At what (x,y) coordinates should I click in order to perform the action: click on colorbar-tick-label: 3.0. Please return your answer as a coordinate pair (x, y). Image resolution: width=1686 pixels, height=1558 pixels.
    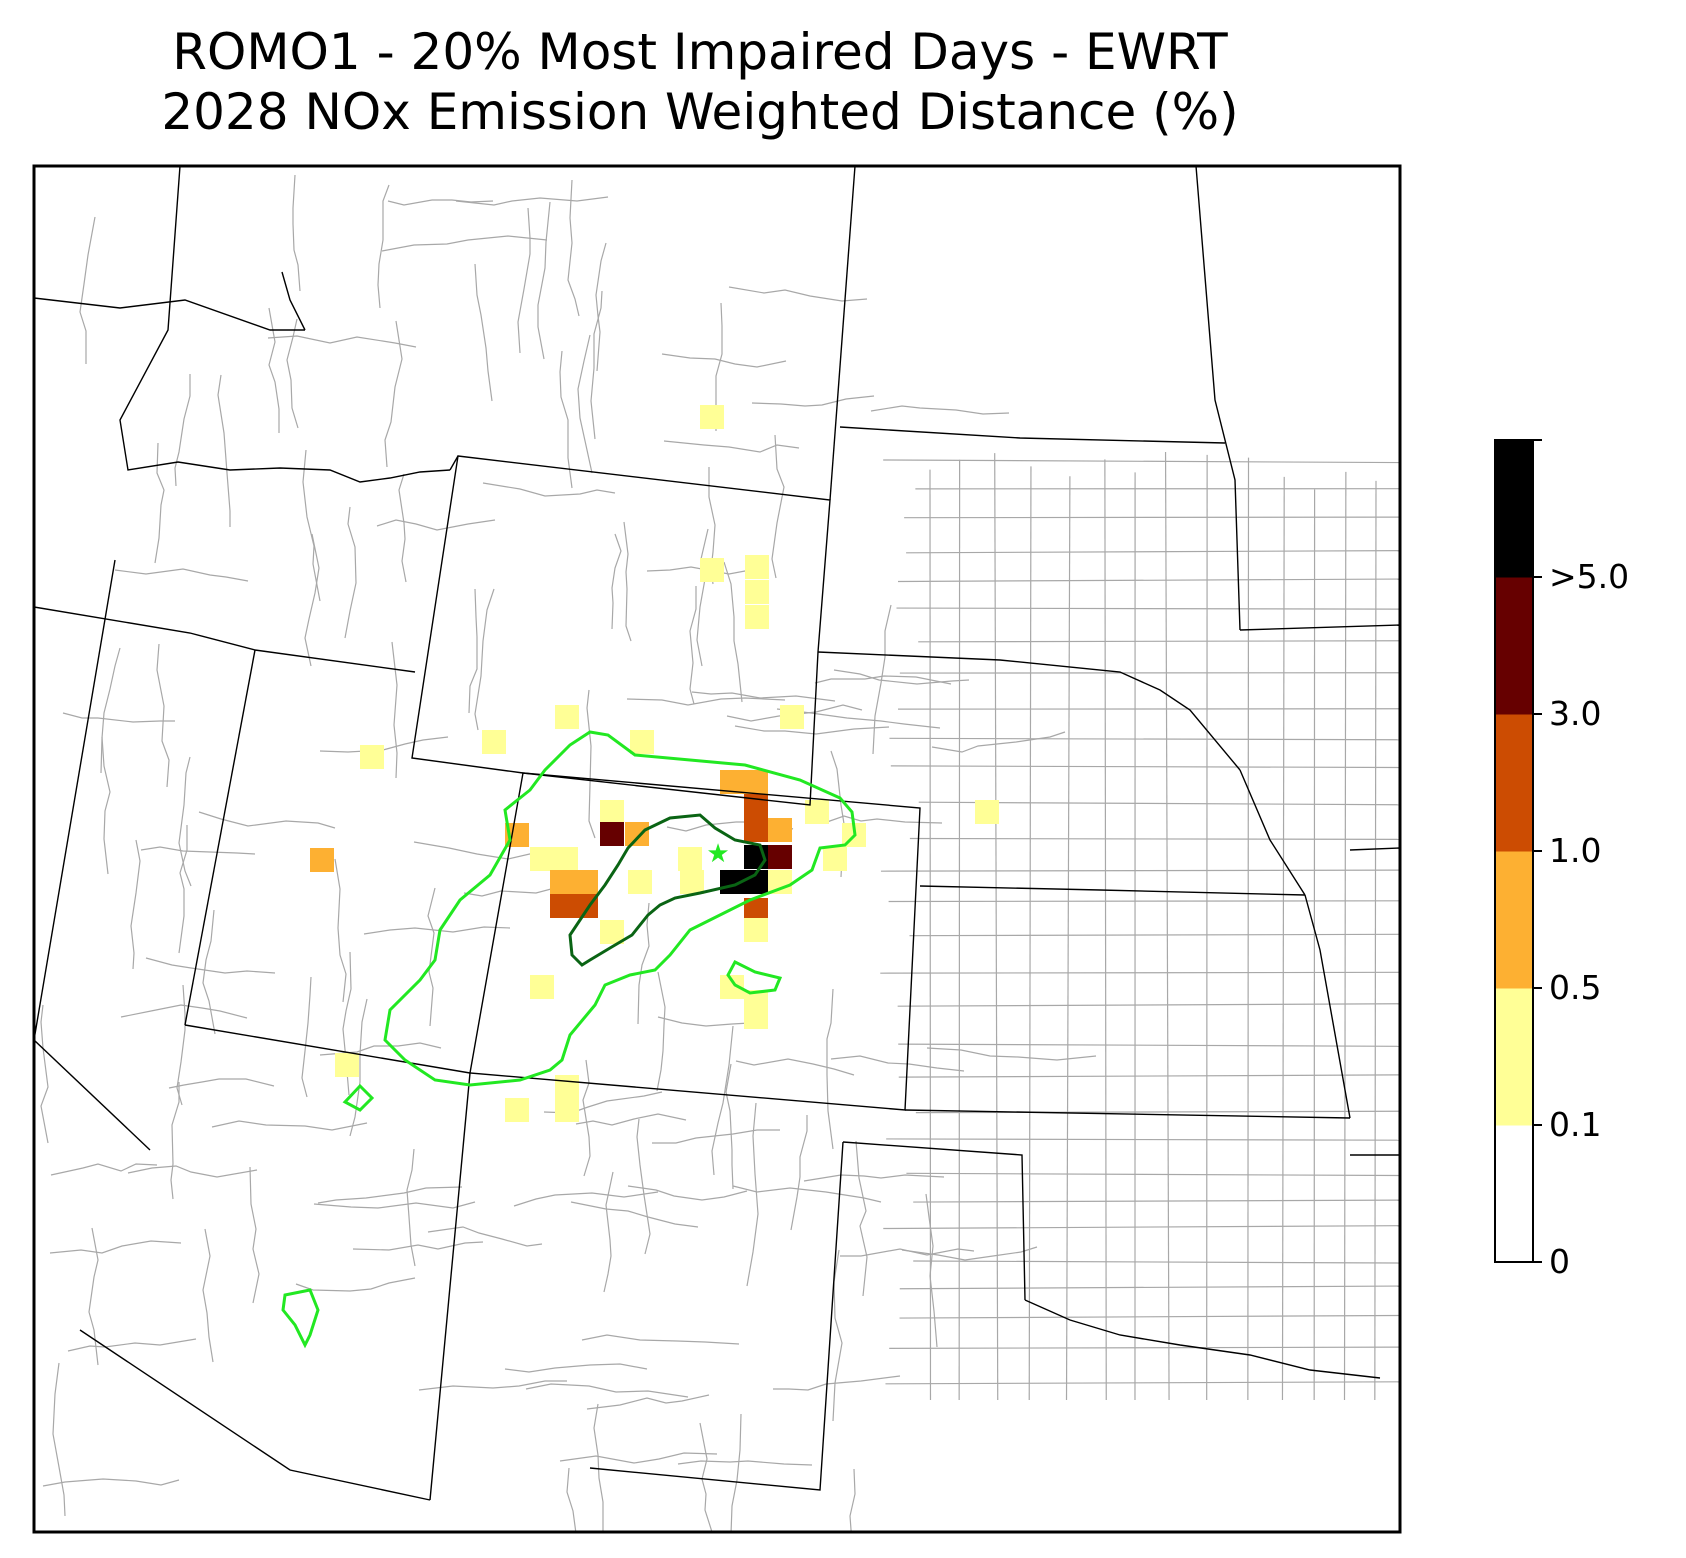
    Looking at the image, I should click on (1575, 713).